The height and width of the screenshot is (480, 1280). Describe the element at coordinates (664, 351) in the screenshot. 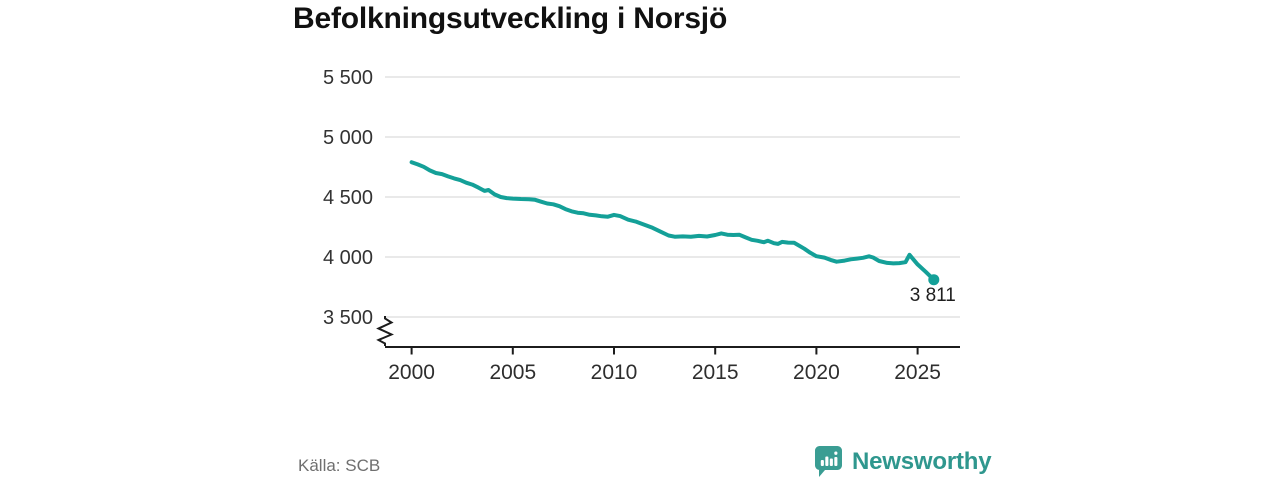

I see `x-axis-ticks` at that location.